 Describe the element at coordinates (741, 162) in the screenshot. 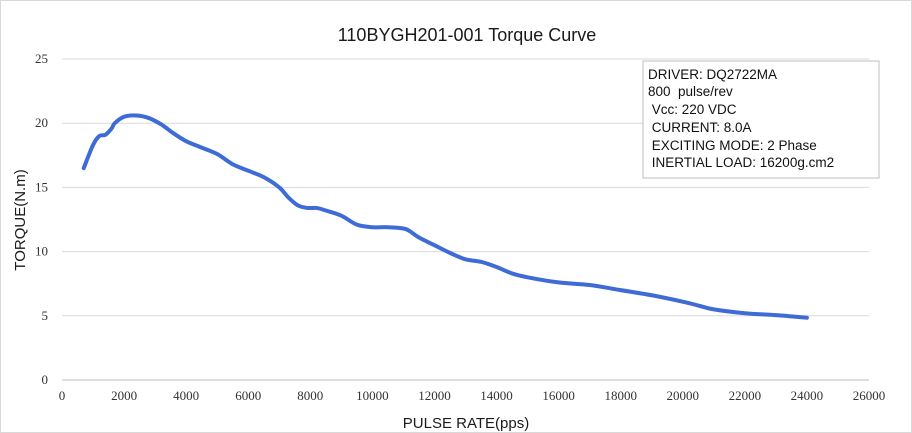

I see `info-inertial-load: INERTIAL LOAD: 16200g.cm2` at that location.